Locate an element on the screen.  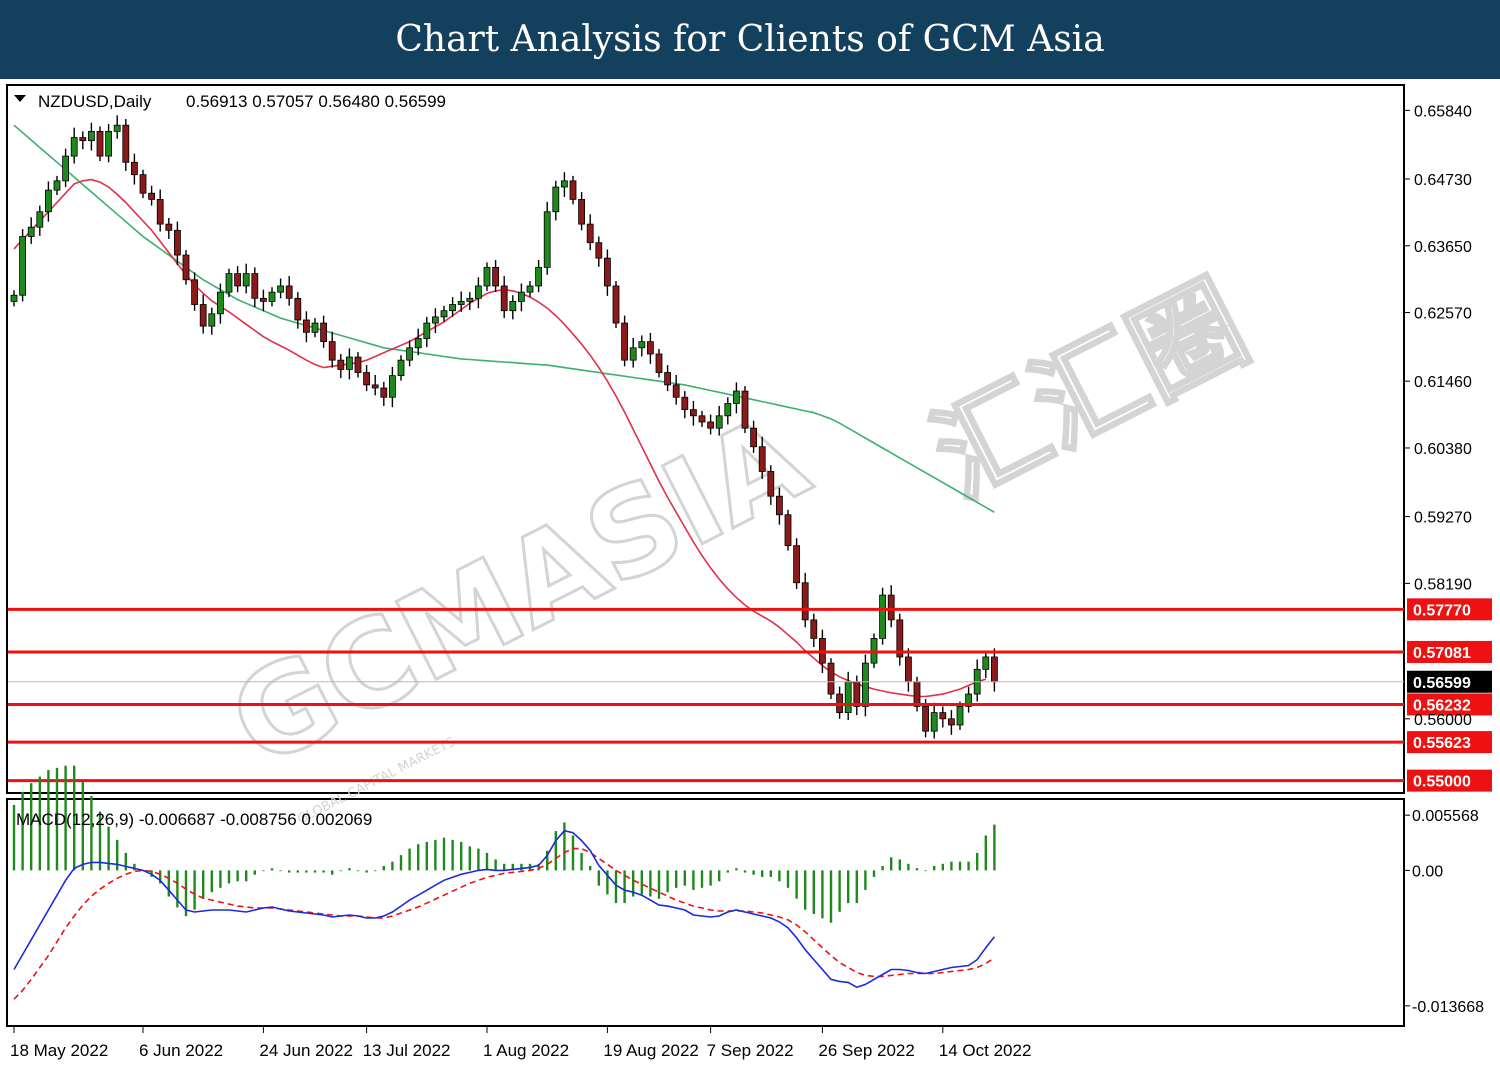
report-banner: Chart Analysis for Clients of GCM Asia is located at coordinates (750, 39).